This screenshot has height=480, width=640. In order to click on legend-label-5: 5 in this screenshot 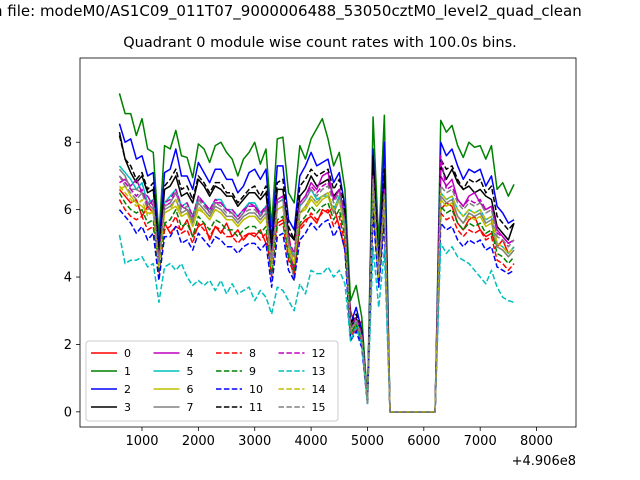, I will do `click(190, 371)`.